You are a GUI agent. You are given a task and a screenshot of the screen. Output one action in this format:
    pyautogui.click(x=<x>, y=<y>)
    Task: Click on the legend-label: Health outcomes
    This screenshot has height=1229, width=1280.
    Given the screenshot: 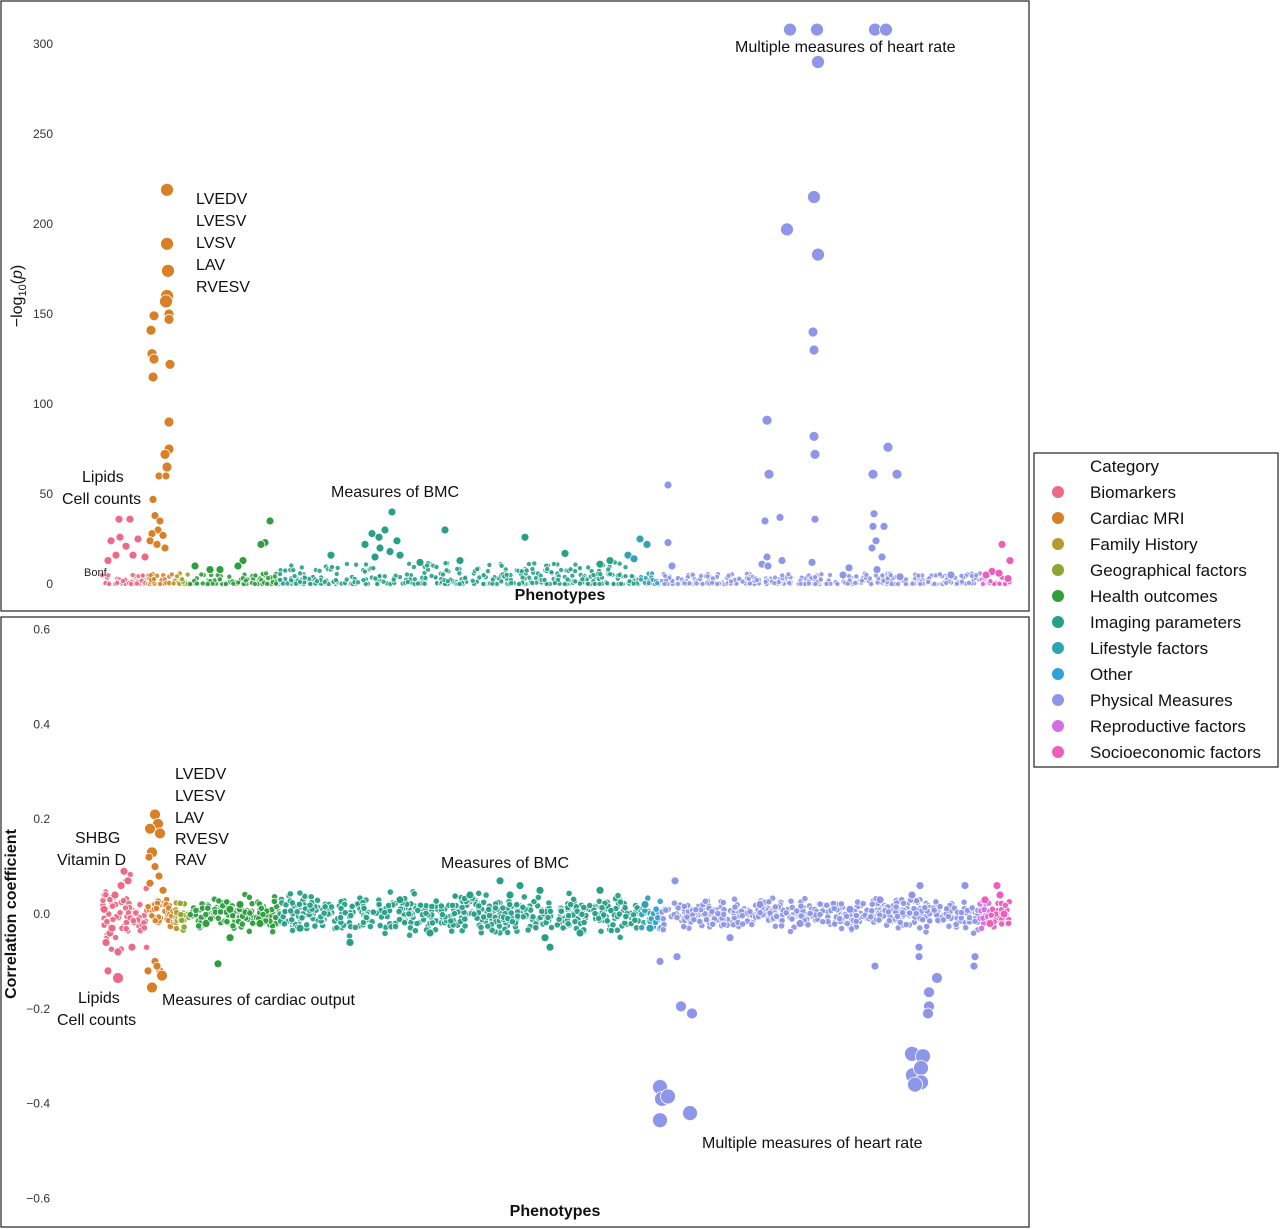 What is the action you would take?
    pyautogui.click(x=1154, y=596)
    